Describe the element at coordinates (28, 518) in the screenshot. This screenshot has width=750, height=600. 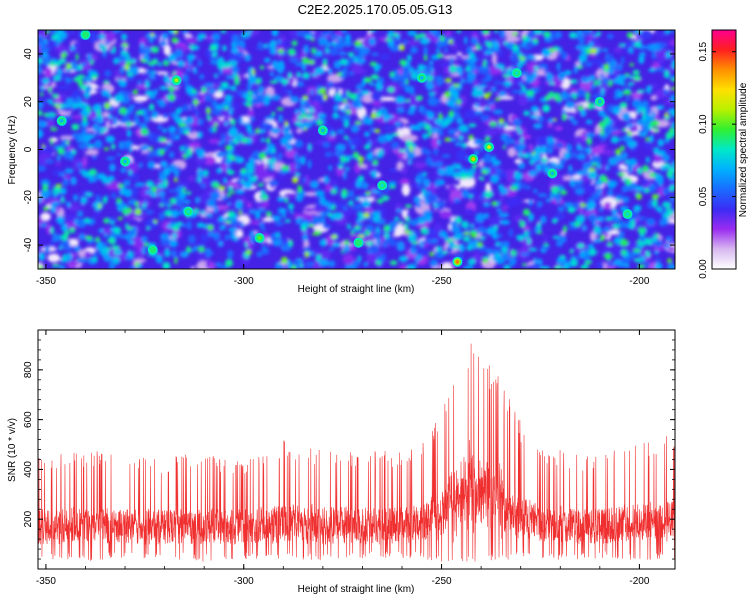
I see `snr-y-tick-label: 200` at that location.